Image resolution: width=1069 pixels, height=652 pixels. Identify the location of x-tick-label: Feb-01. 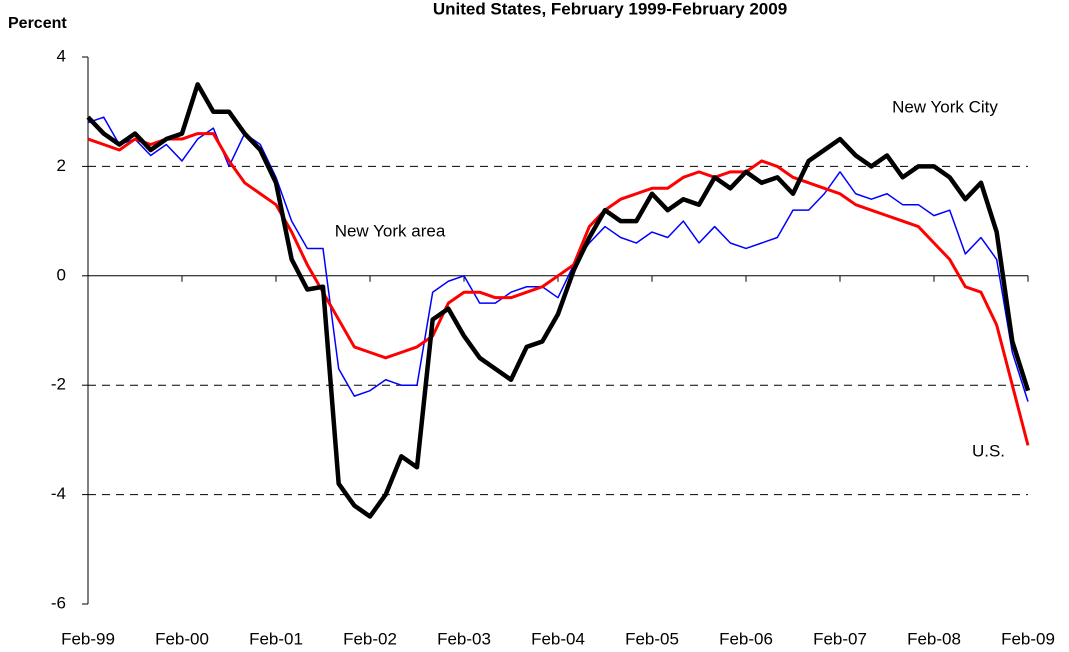
(276, 638).